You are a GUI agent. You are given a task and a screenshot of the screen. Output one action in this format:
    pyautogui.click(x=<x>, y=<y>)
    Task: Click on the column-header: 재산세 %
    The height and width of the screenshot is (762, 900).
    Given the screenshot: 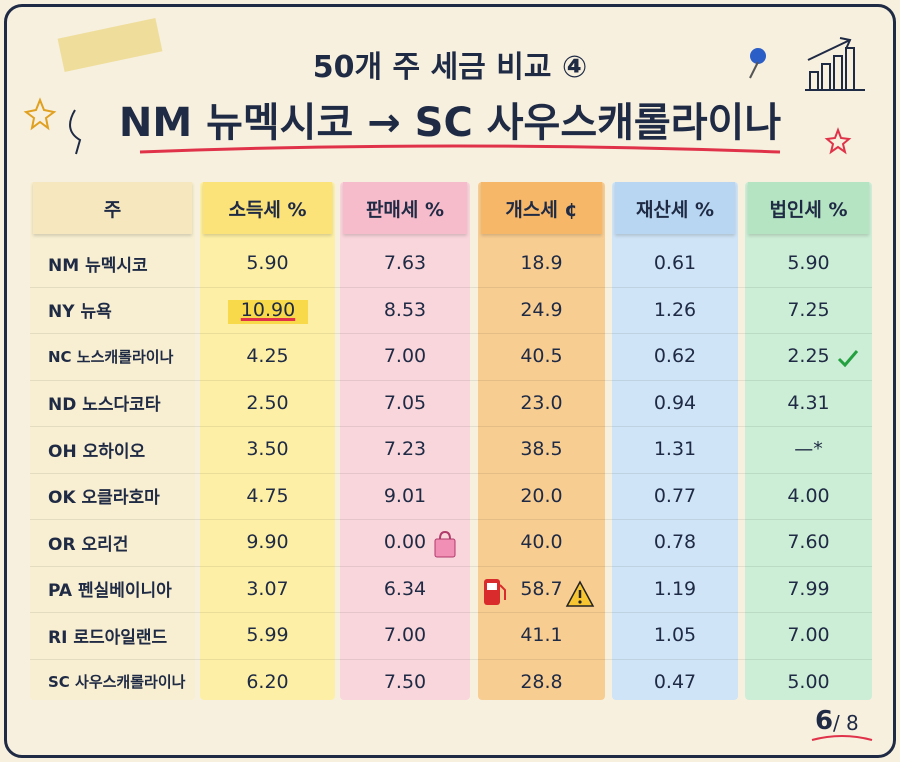 What is the action you would take?
    pyautogui.click(x=675, y=208)
    